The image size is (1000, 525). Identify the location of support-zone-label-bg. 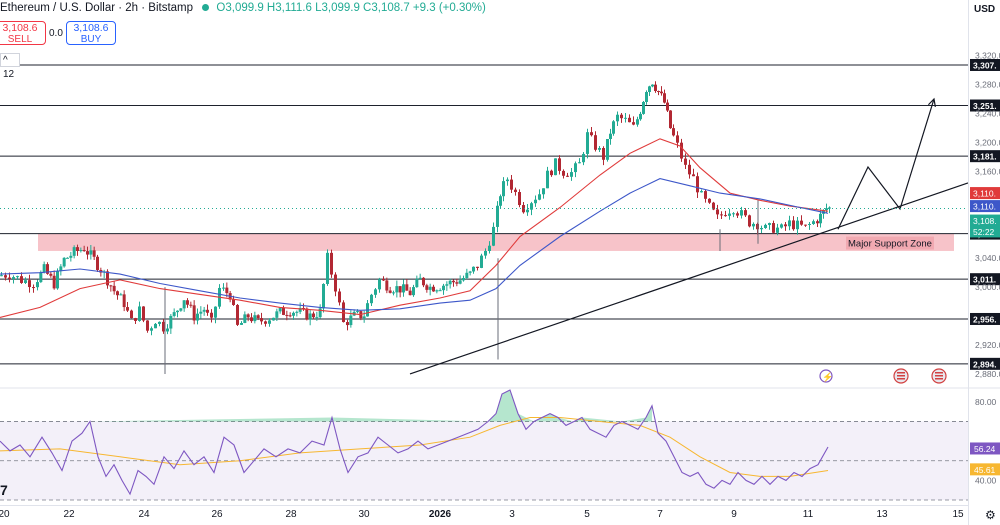
(890, 243).